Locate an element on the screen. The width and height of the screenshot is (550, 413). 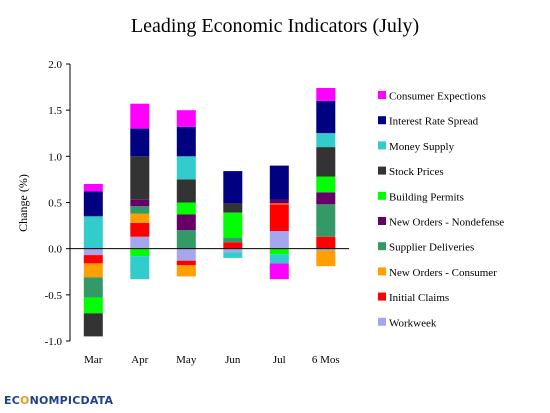
legend-label: Stock Prices is located at coordinates (416, 172).